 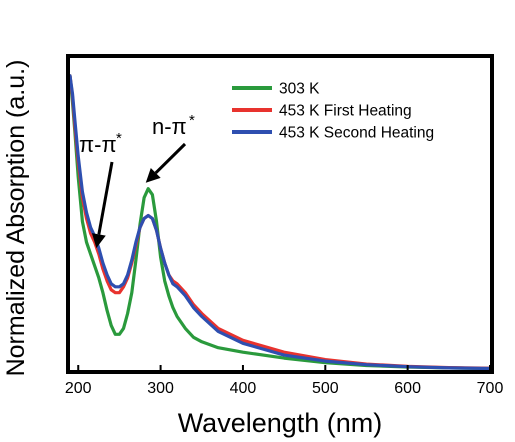 What do you see at coordinates (98, 144) in the screenshot?
I see `annotation-label: π-π` at bounding box center [98, 144].